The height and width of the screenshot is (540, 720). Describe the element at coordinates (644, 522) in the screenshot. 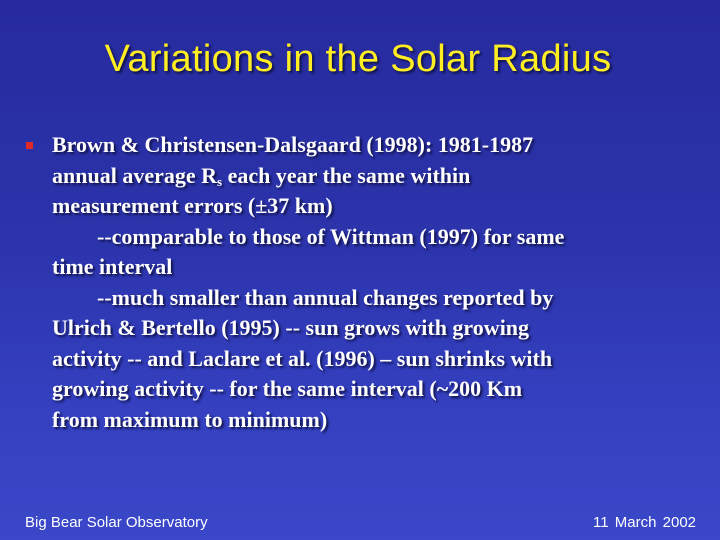

I see `footer-date: 11 March 2002` at that location.